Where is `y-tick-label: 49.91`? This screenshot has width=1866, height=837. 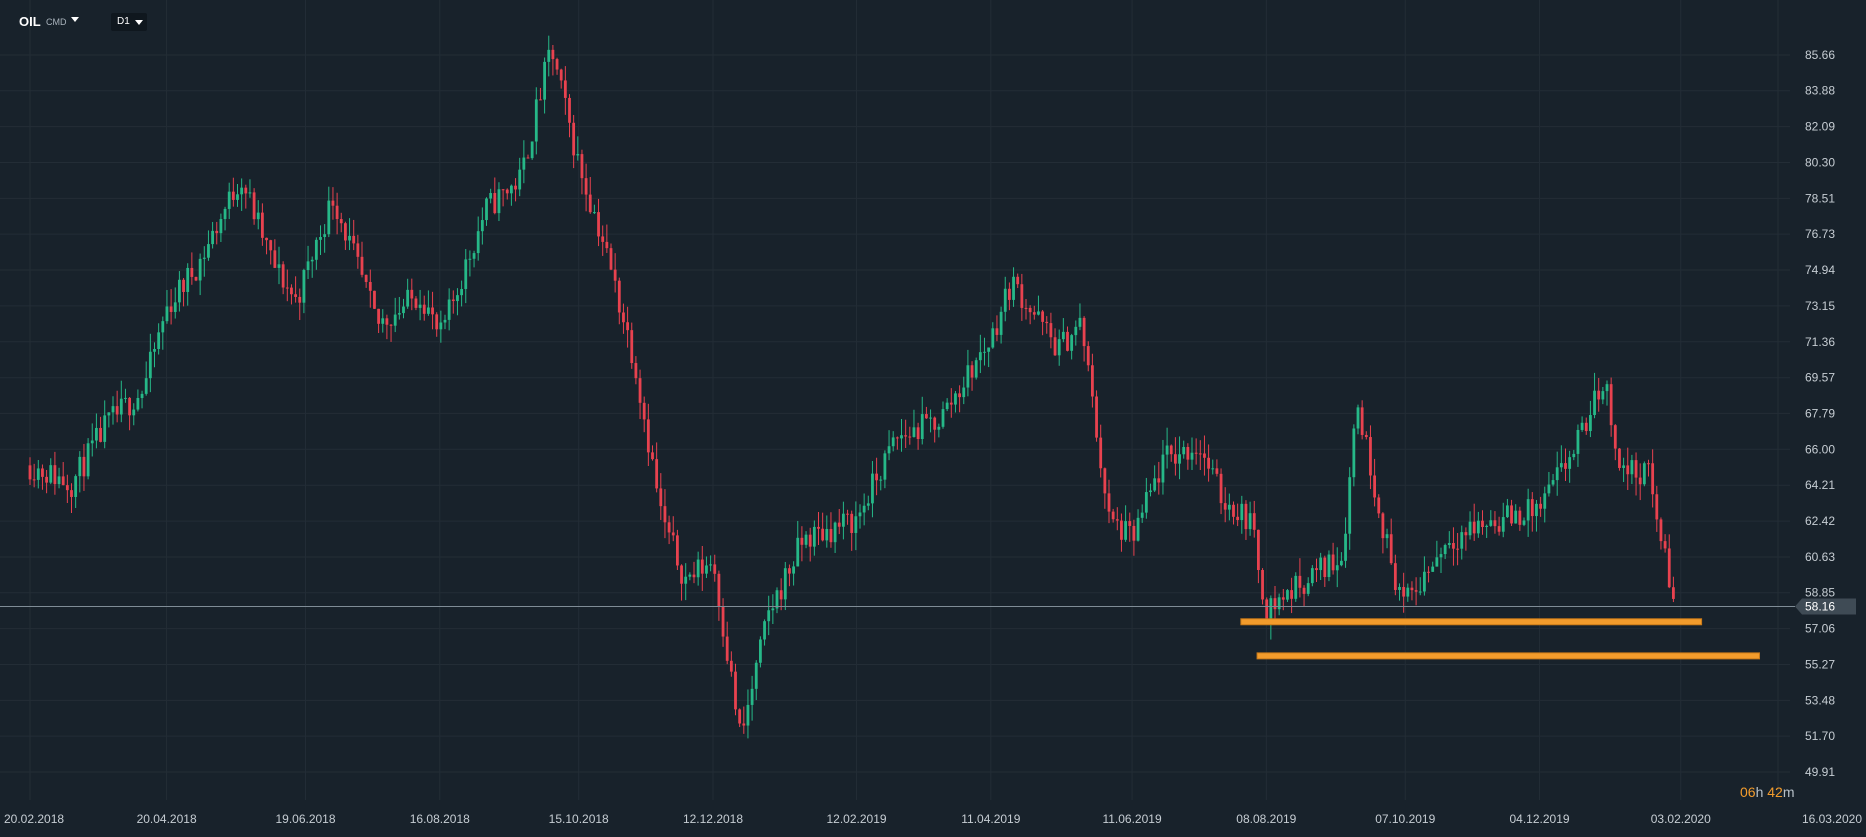
y-tick-label: 49.91 is located at coordinates (1820, 772).